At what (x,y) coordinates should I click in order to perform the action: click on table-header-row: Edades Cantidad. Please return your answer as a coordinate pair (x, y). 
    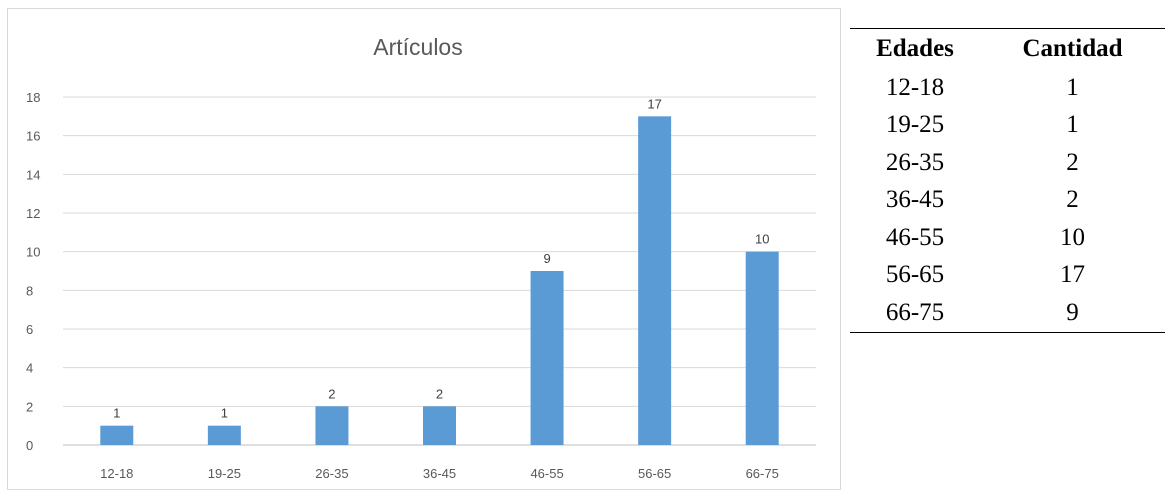
    Looking at the image, I should click on (1007, 49).